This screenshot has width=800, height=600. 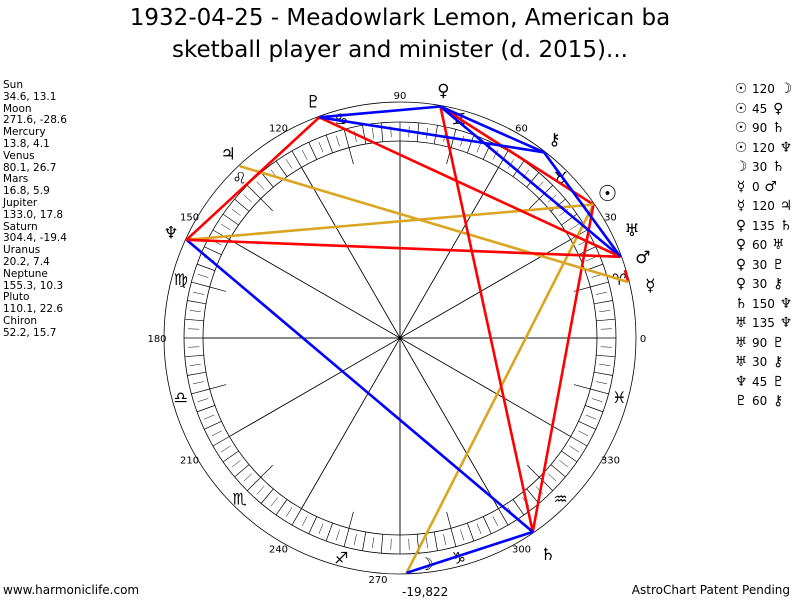 What do you see at coordinates (35, 238) in the screenshot?
I see `planet-coords: 304.4, -19.4` at bounding box center [35, 238].